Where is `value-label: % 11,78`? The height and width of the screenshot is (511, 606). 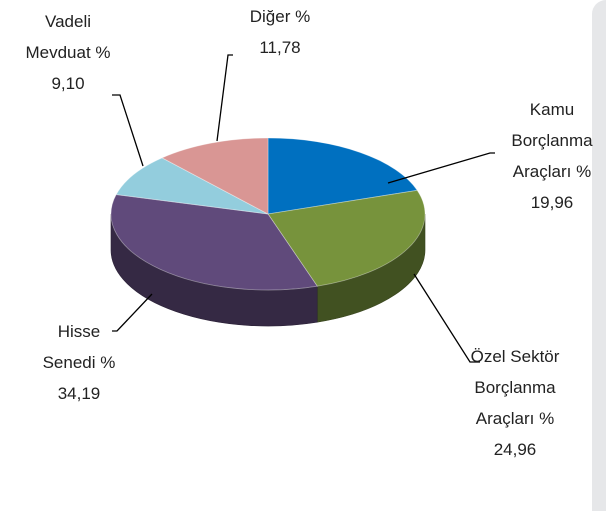 value-label: % 11,78 is located at coordinates (285, 32).